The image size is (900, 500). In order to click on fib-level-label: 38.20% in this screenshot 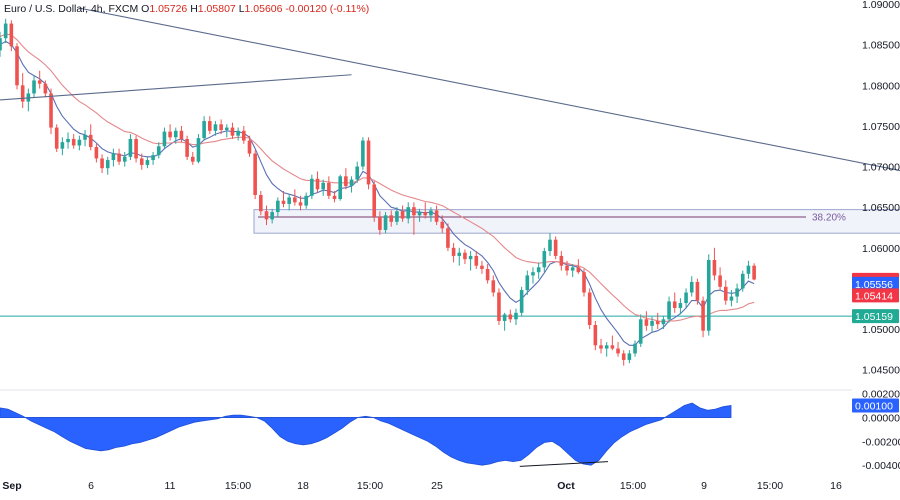, I will do `click(829, 217)`.